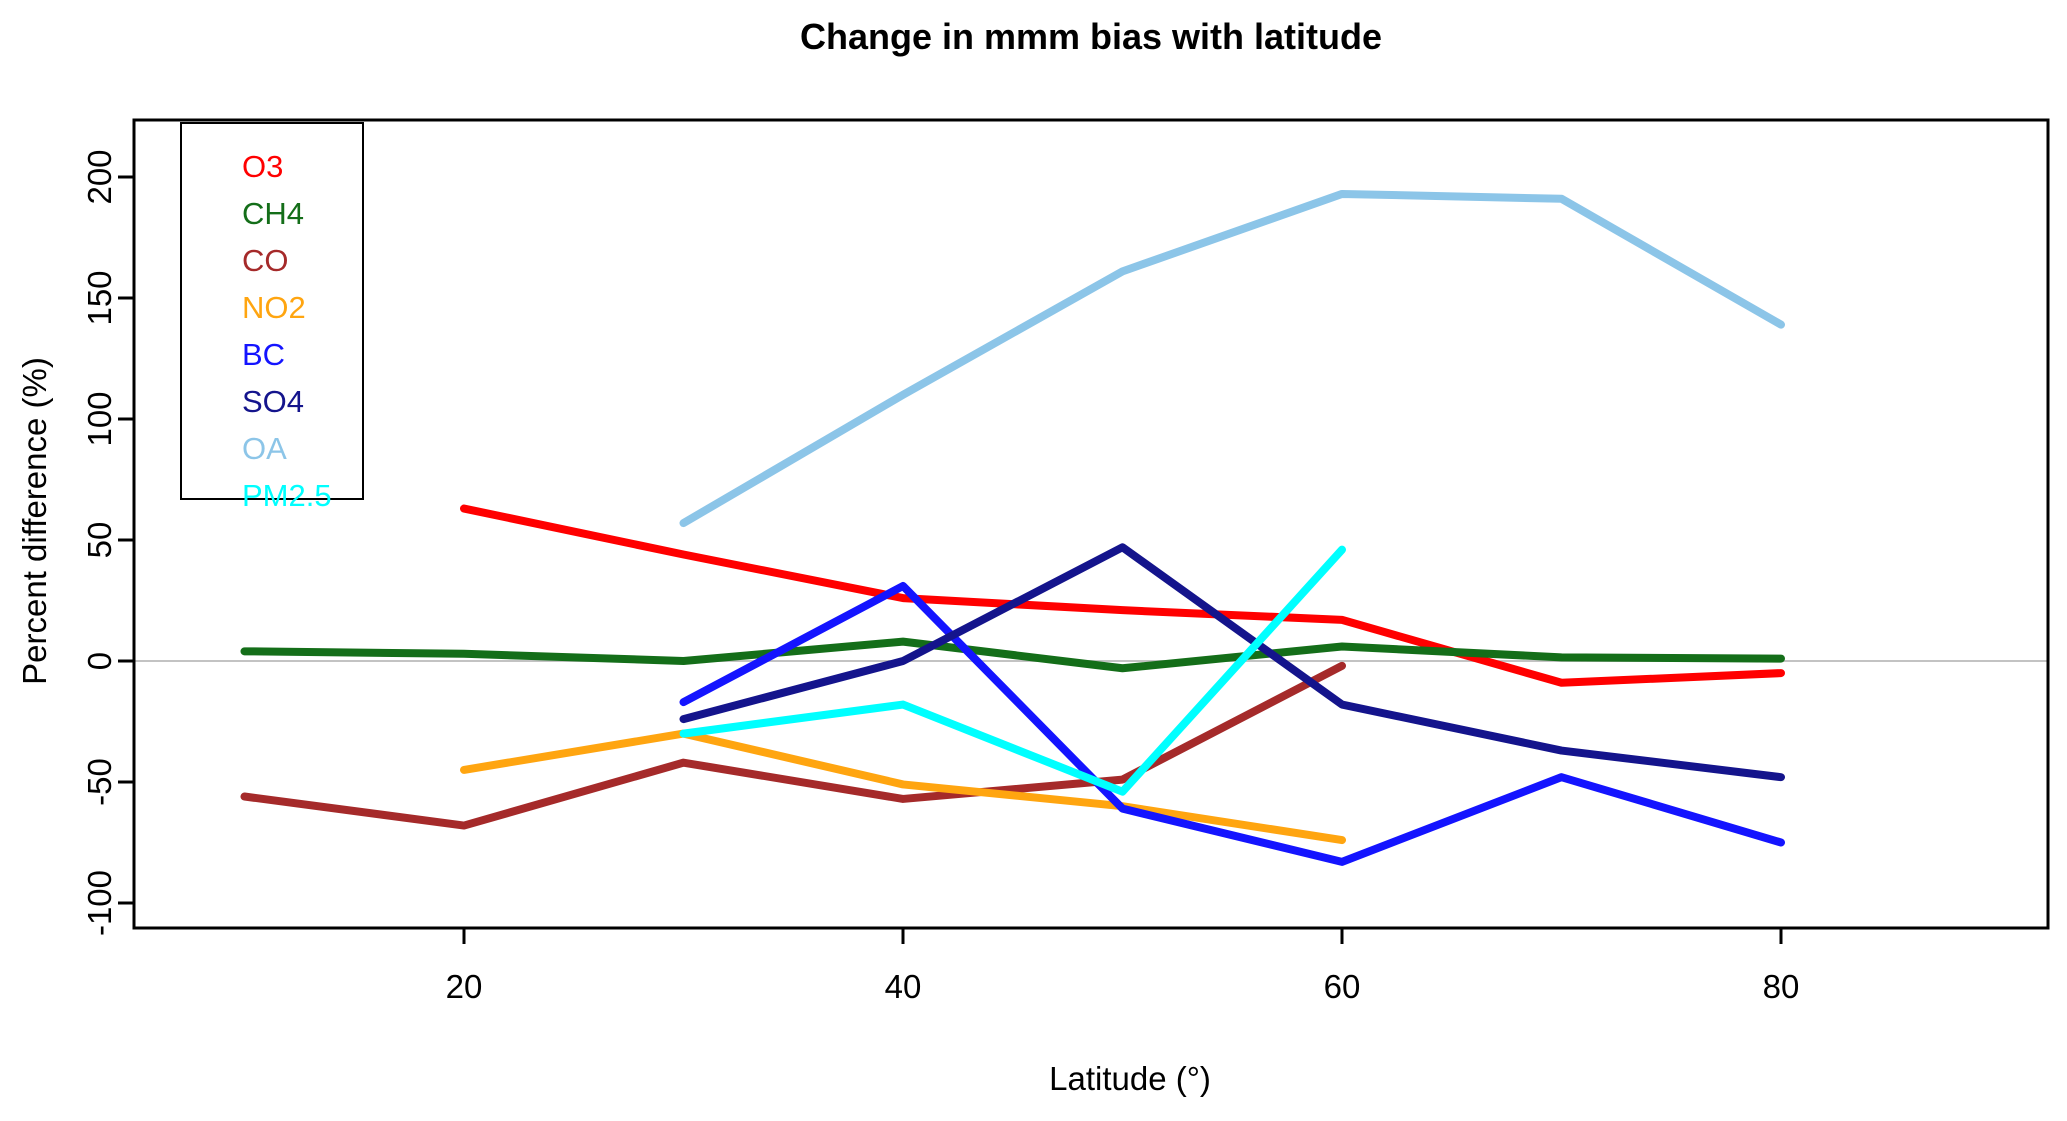 The image size is (2067, 1121). Describe the element at coordinates (265, 260) in the screenshot. I see `legend-item-CO: CO` at that location.